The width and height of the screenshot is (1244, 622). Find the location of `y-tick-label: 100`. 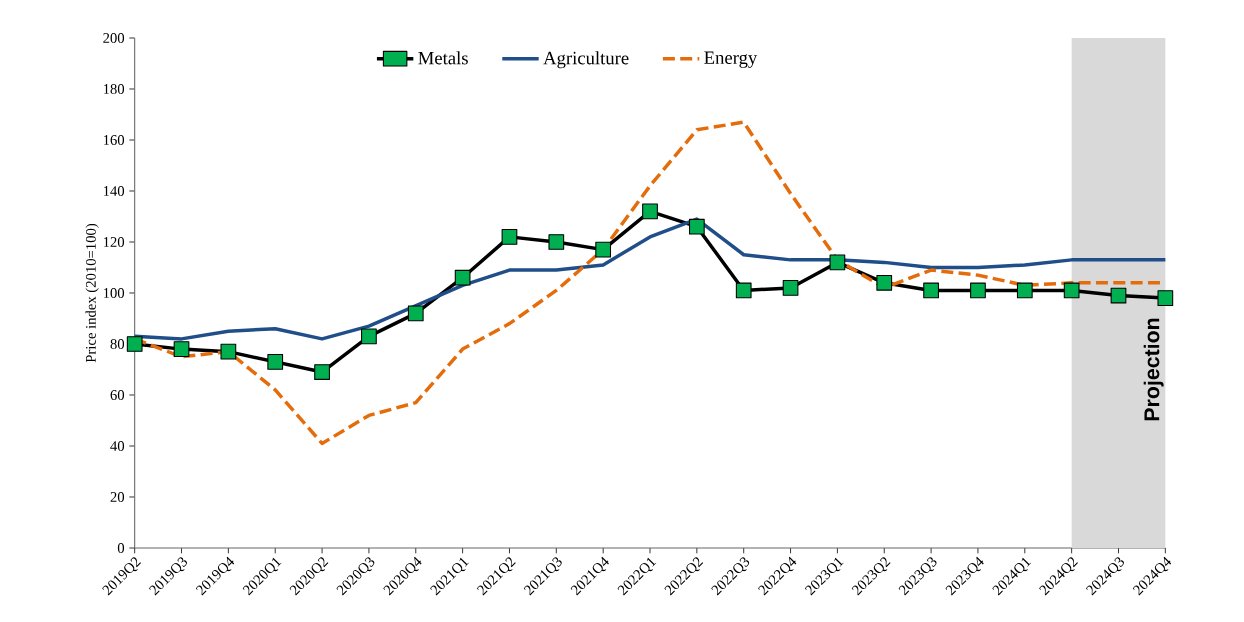

y-tick-label: 100 is located at coordinates (114, 293).